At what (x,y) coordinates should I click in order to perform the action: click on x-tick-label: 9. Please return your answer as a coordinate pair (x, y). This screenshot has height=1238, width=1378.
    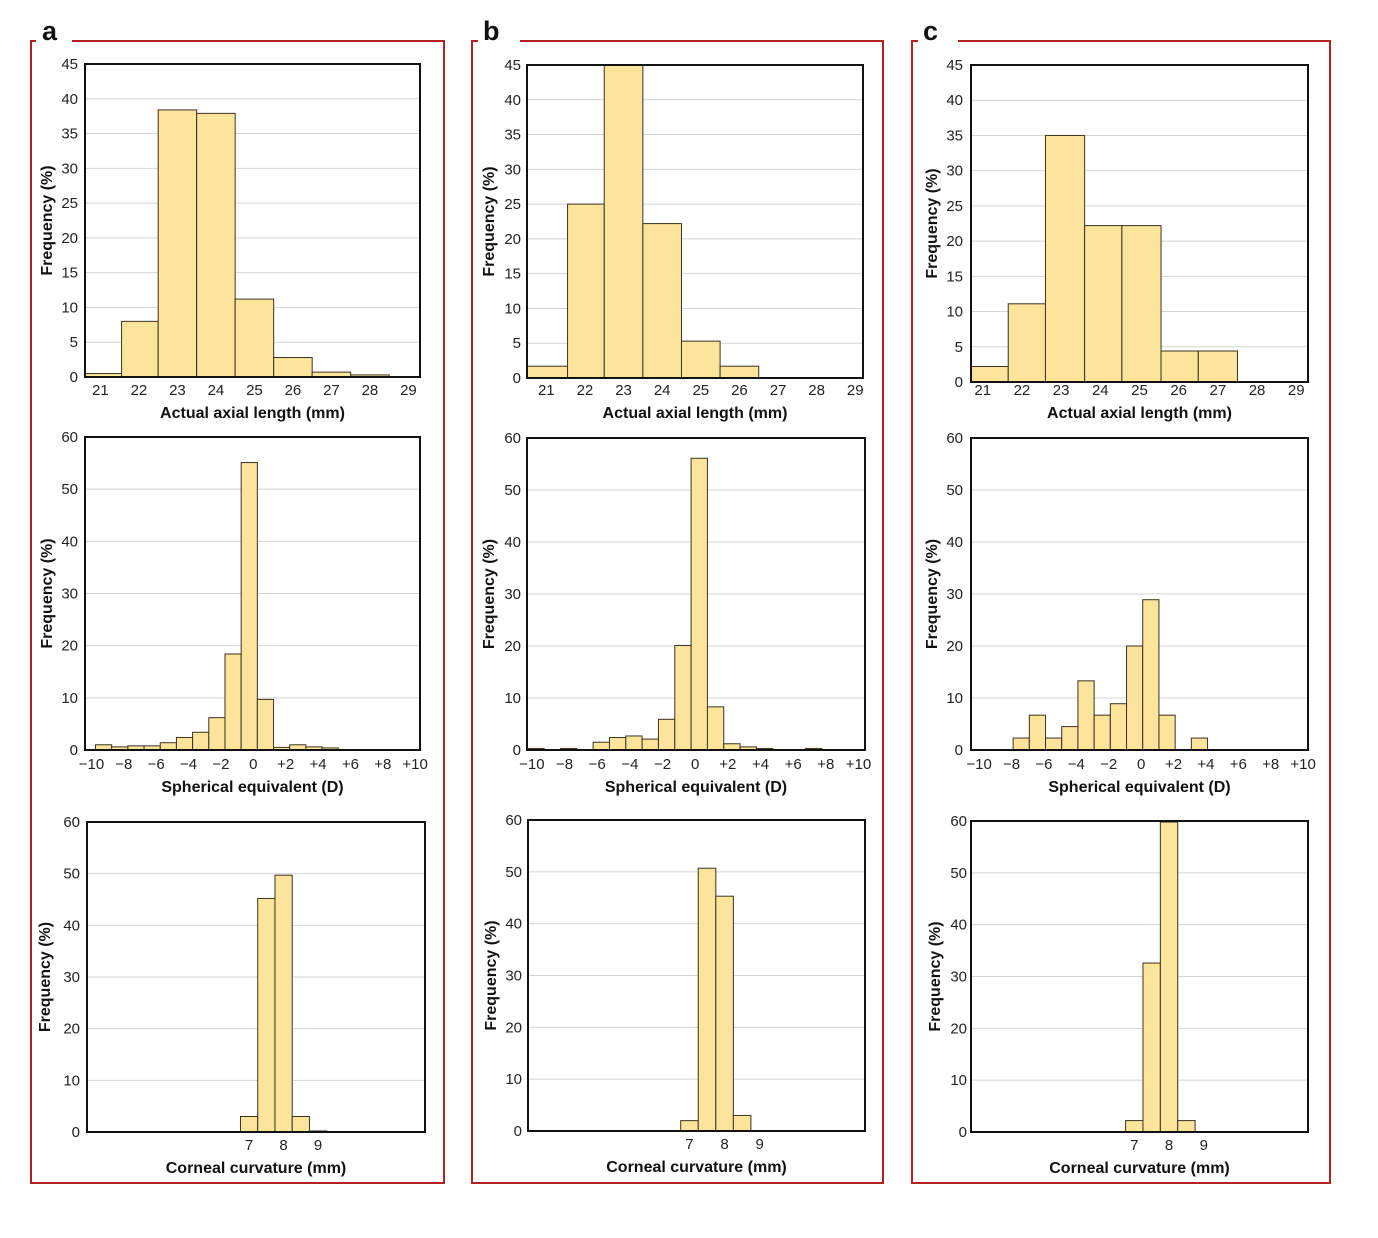
    Looking at the image, I should click on (1204, 1145).